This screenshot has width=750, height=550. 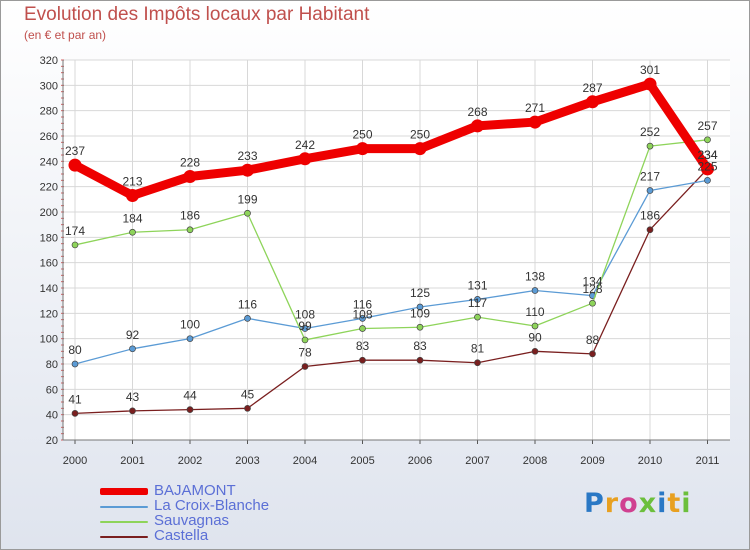 I want to click on logo-letter: o, so click(x=629, y=503).